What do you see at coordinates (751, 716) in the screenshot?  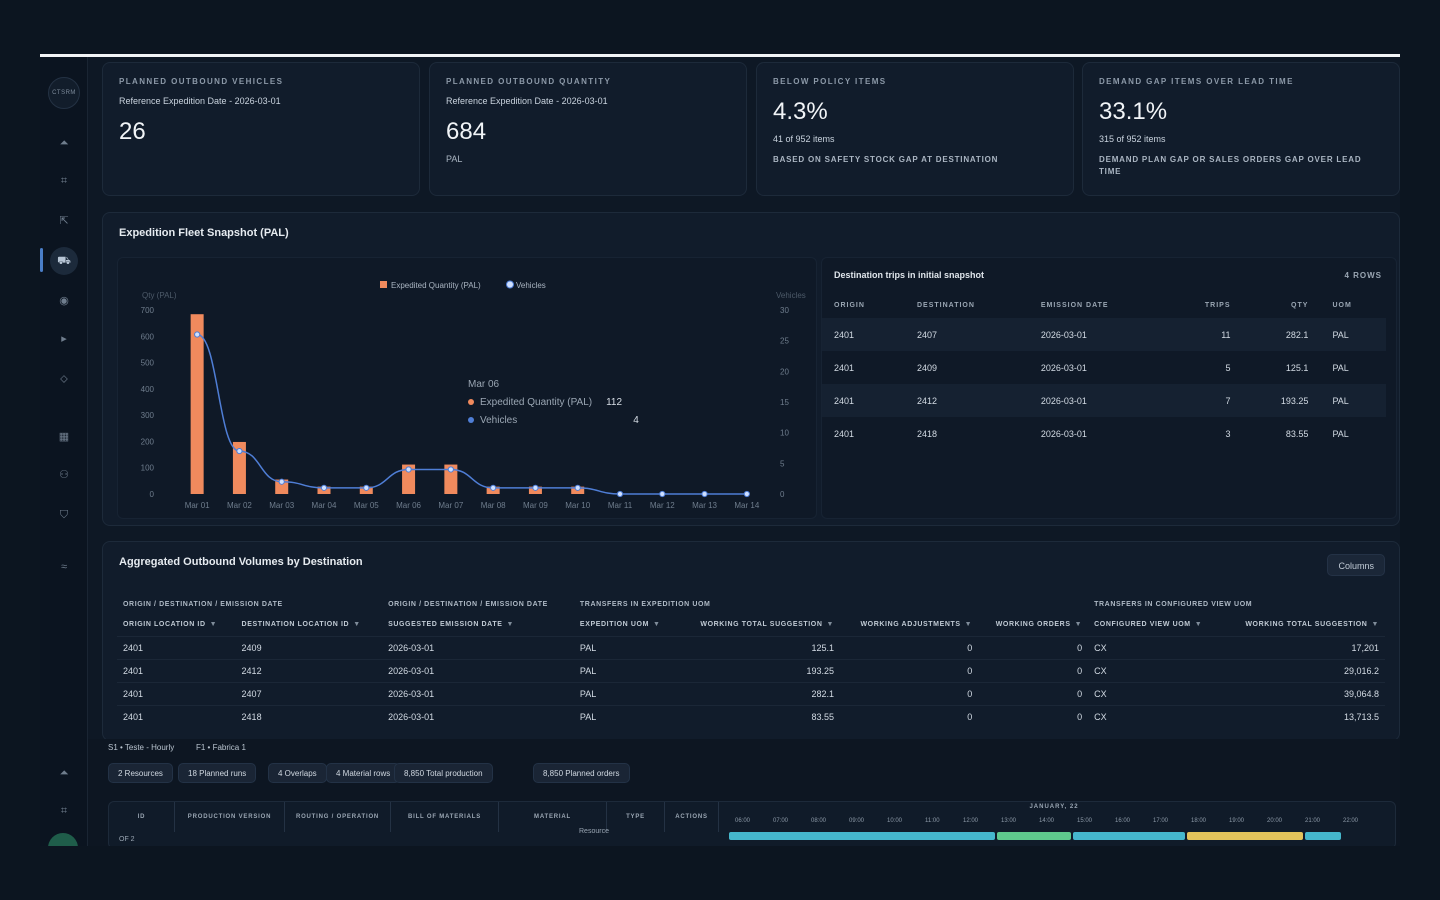 I see `table-row: 2401 2418 2026-03-01 PAL 83.55 0 0 CX 13,713.5` at bounding box center [751, 716].